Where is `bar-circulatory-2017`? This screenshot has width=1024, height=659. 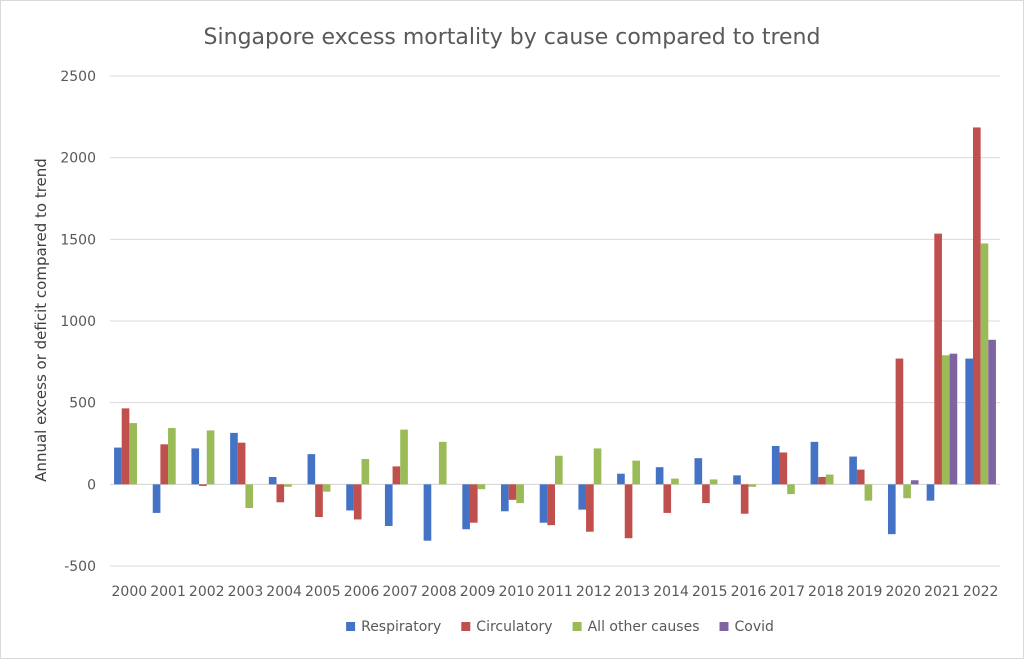
bar-circulatory-2017 is located at coordinates (783, 468).